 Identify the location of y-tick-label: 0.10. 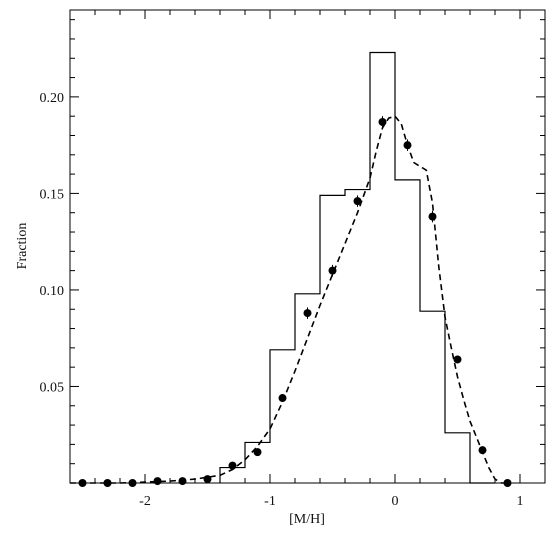
(52, 291).